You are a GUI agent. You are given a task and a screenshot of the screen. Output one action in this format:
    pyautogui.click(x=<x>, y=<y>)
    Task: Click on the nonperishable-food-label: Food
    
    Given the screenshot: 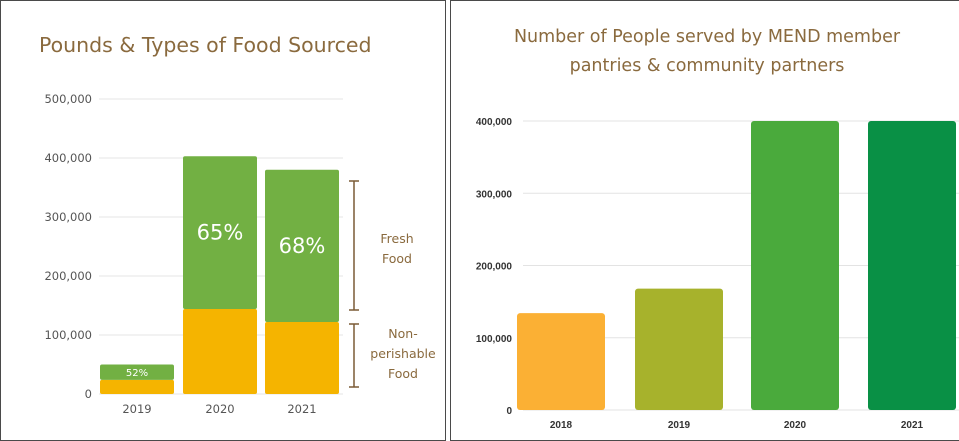 What is the action you would take?
    pyautogui.click(x=403, y=373)
    